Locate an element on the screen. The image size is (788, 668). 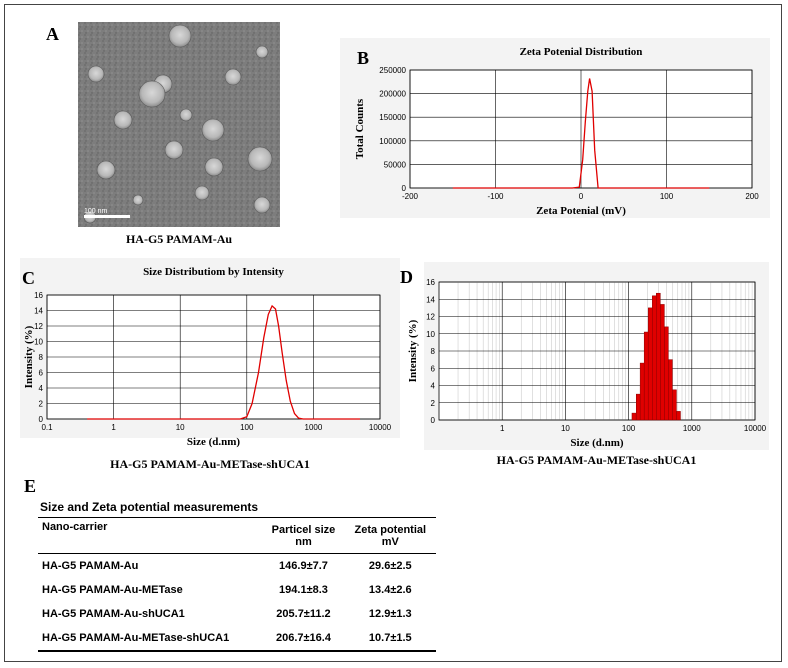
panel-b-letter: B is located at coordinates (363, 58).